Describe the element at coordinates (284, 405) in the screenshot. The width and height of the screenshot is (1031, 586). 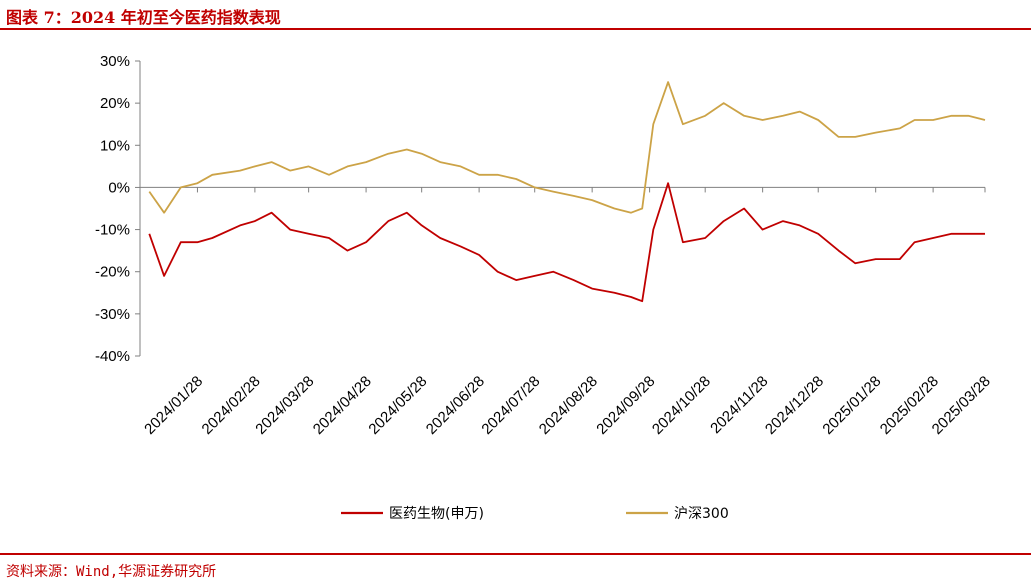
I see `x-tick-label: 2024/03/28` at that location.